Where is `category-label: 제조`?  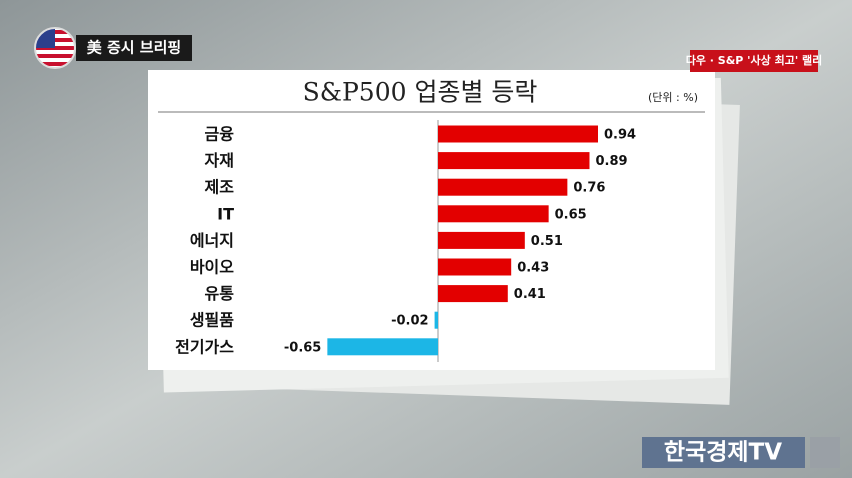
category-label: 제조 is located at coordinates (220, 187).